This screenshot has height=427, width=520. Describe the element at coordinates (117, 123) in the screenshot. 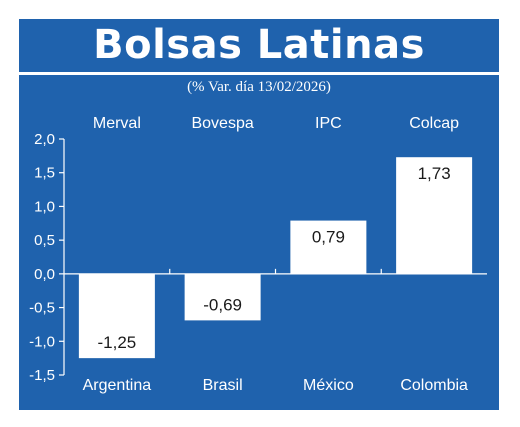

I see `index-name-label: Merval` at that location.